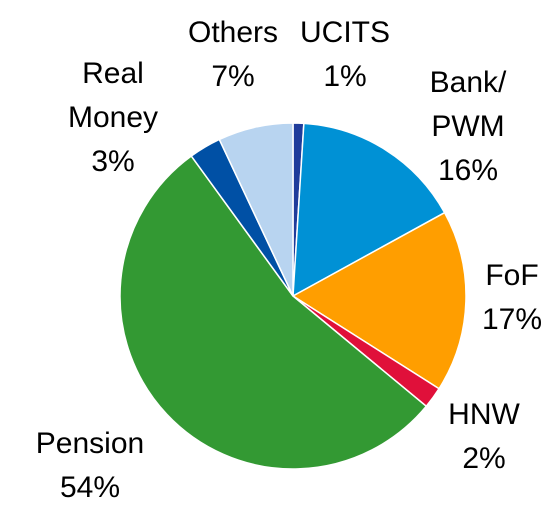  What do you see at coordinates (484, 414) in the screenshot?
I see `category-label: HNW` at bounding box center [484, 414].